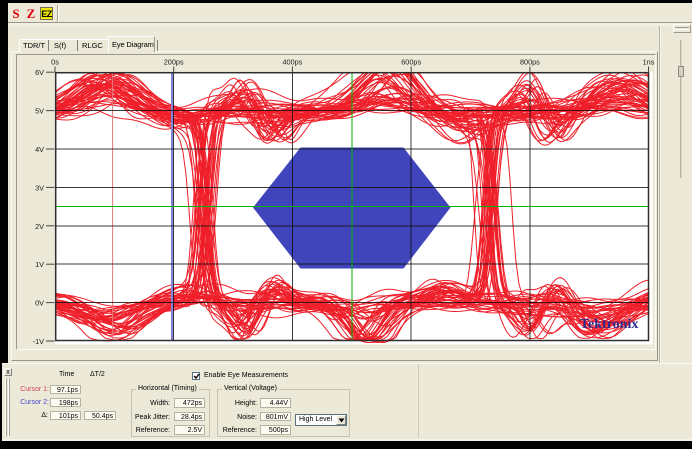  I want to click on svg-text: 400ps, so click(292, 62).